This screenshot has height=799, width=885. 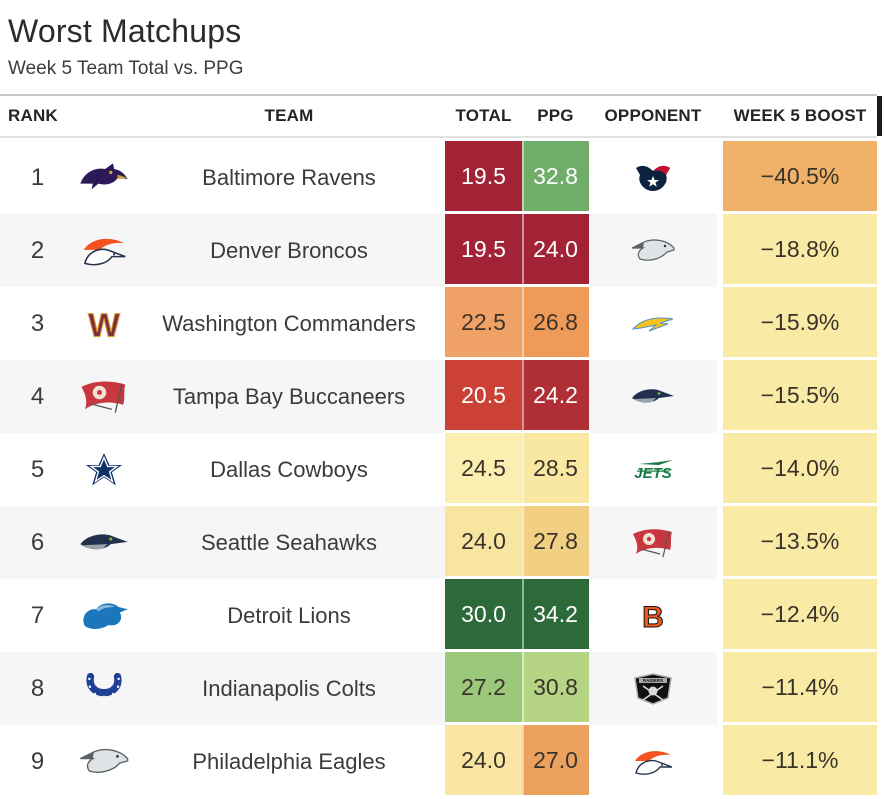 What do you see at coordinates (483, 396) in the screenshot?
I see `total-cell: 20.5` at bounding box center [483, 396].